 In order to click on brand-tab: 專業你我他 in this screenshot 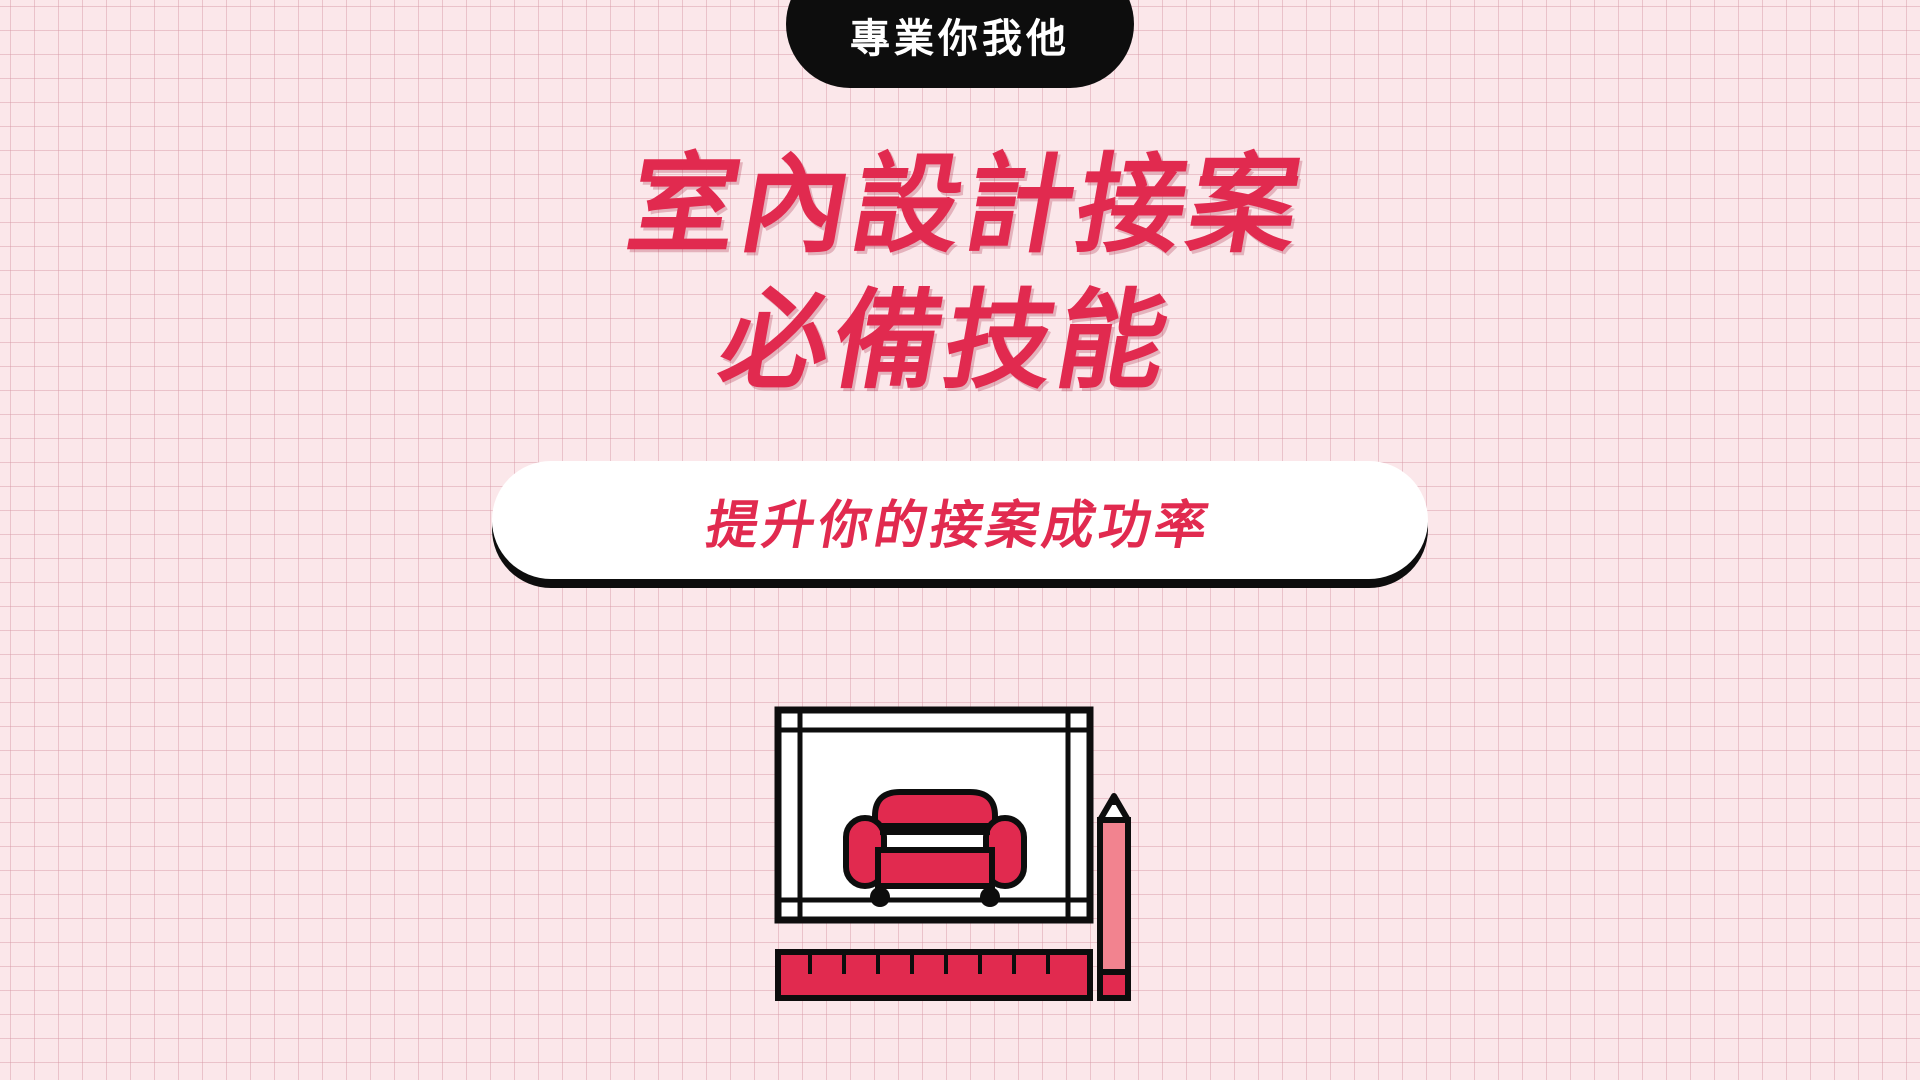, I will do `click(960, 44)`.